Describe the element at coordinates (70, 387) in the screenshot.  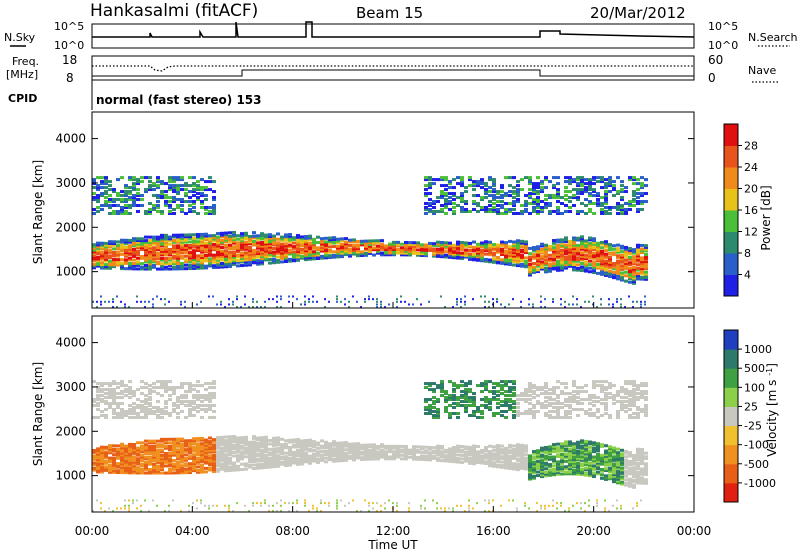
I see `velocity-ytick-label: 3000` at that location.